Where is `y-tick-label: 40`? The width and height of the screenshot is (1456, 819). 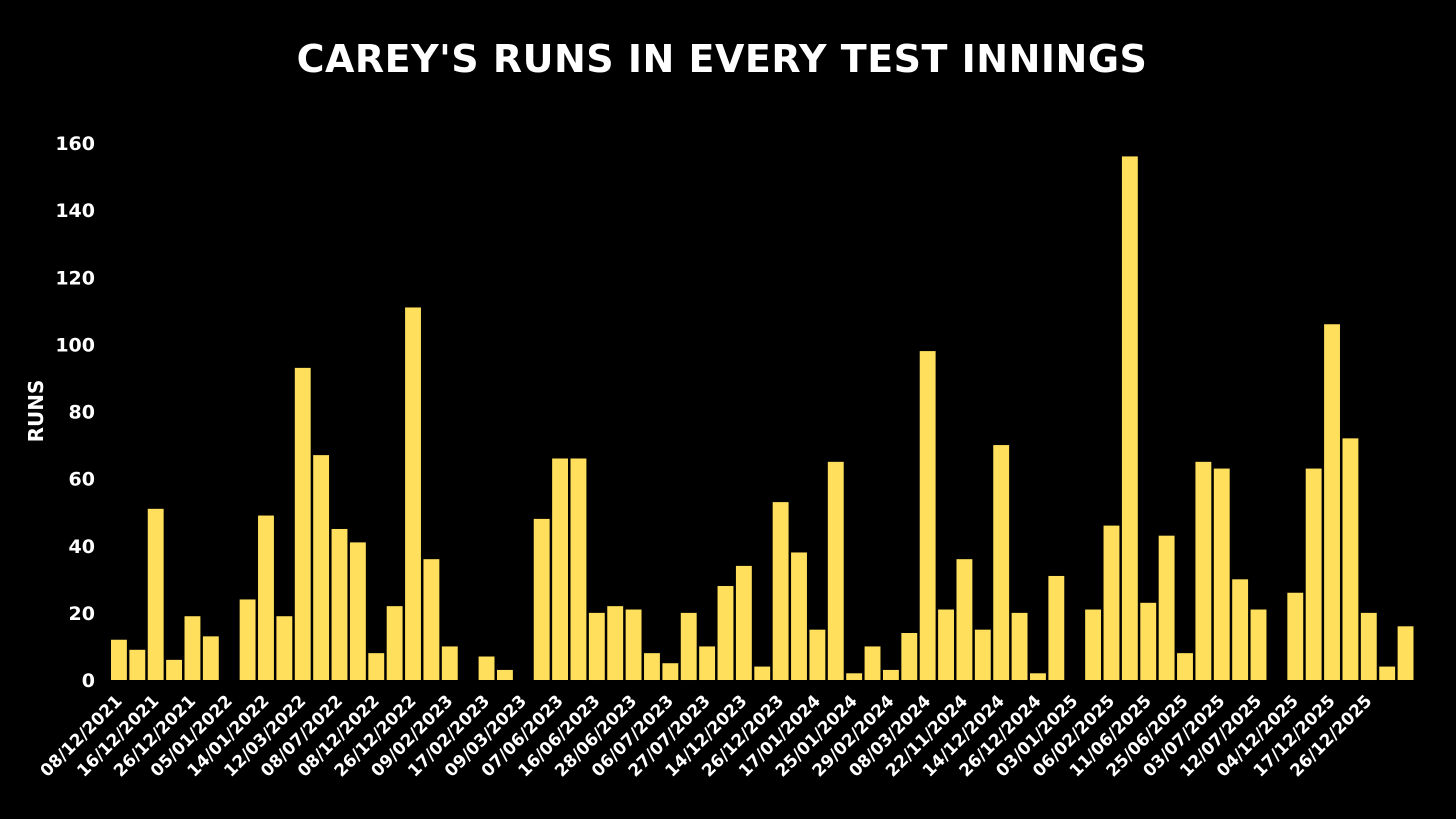
y-tick-label: 40 is located at coordinates (82, 547).